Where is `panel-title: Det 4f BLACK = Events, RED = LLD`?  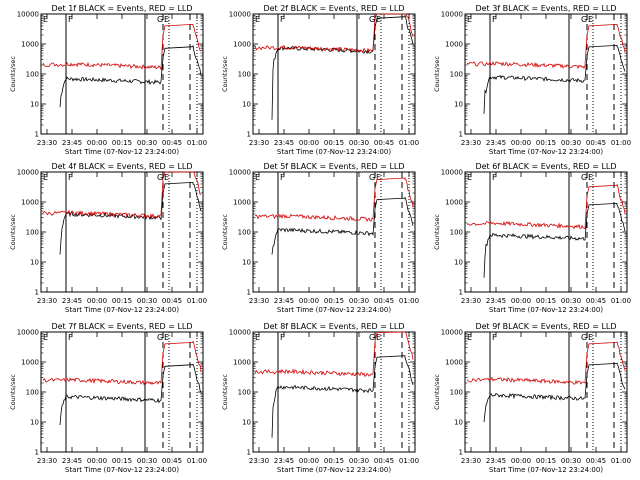 panel-title: Det 4f BLACK = Events, RED = LLD is located at coordinates (121, 166).